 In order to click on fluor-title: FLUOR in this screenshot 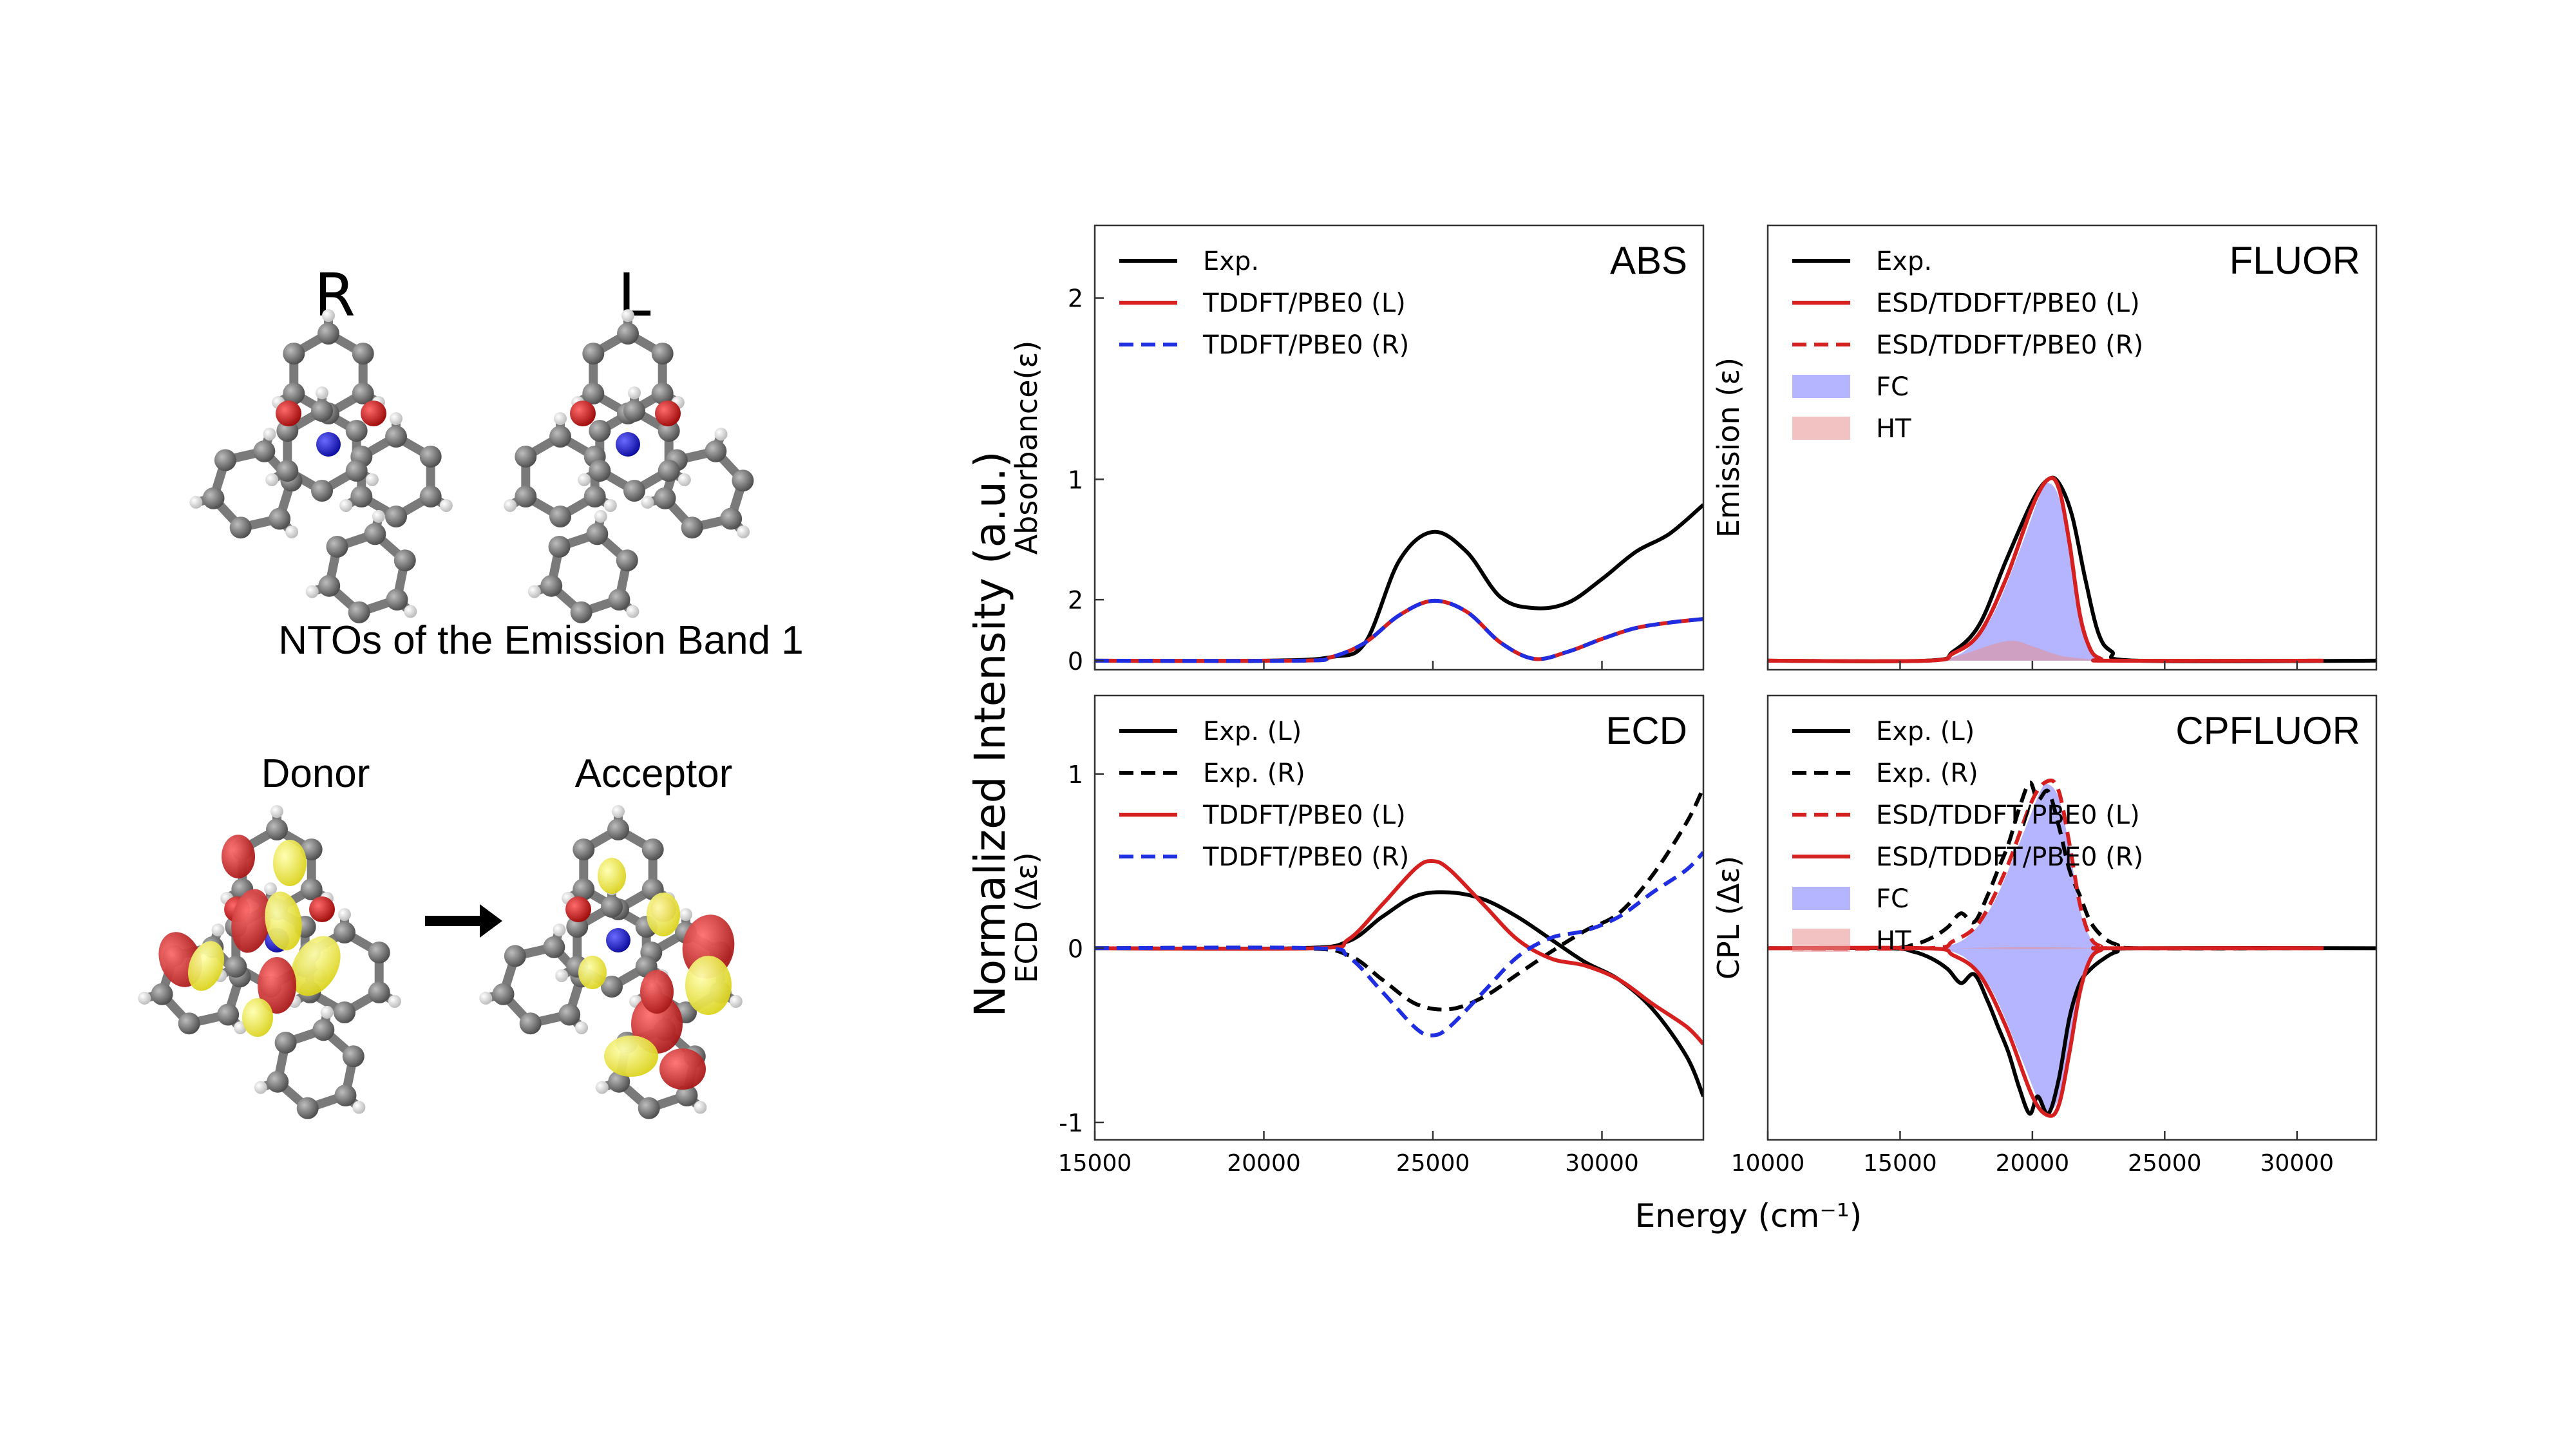, I will do `click(2295, 261)`.